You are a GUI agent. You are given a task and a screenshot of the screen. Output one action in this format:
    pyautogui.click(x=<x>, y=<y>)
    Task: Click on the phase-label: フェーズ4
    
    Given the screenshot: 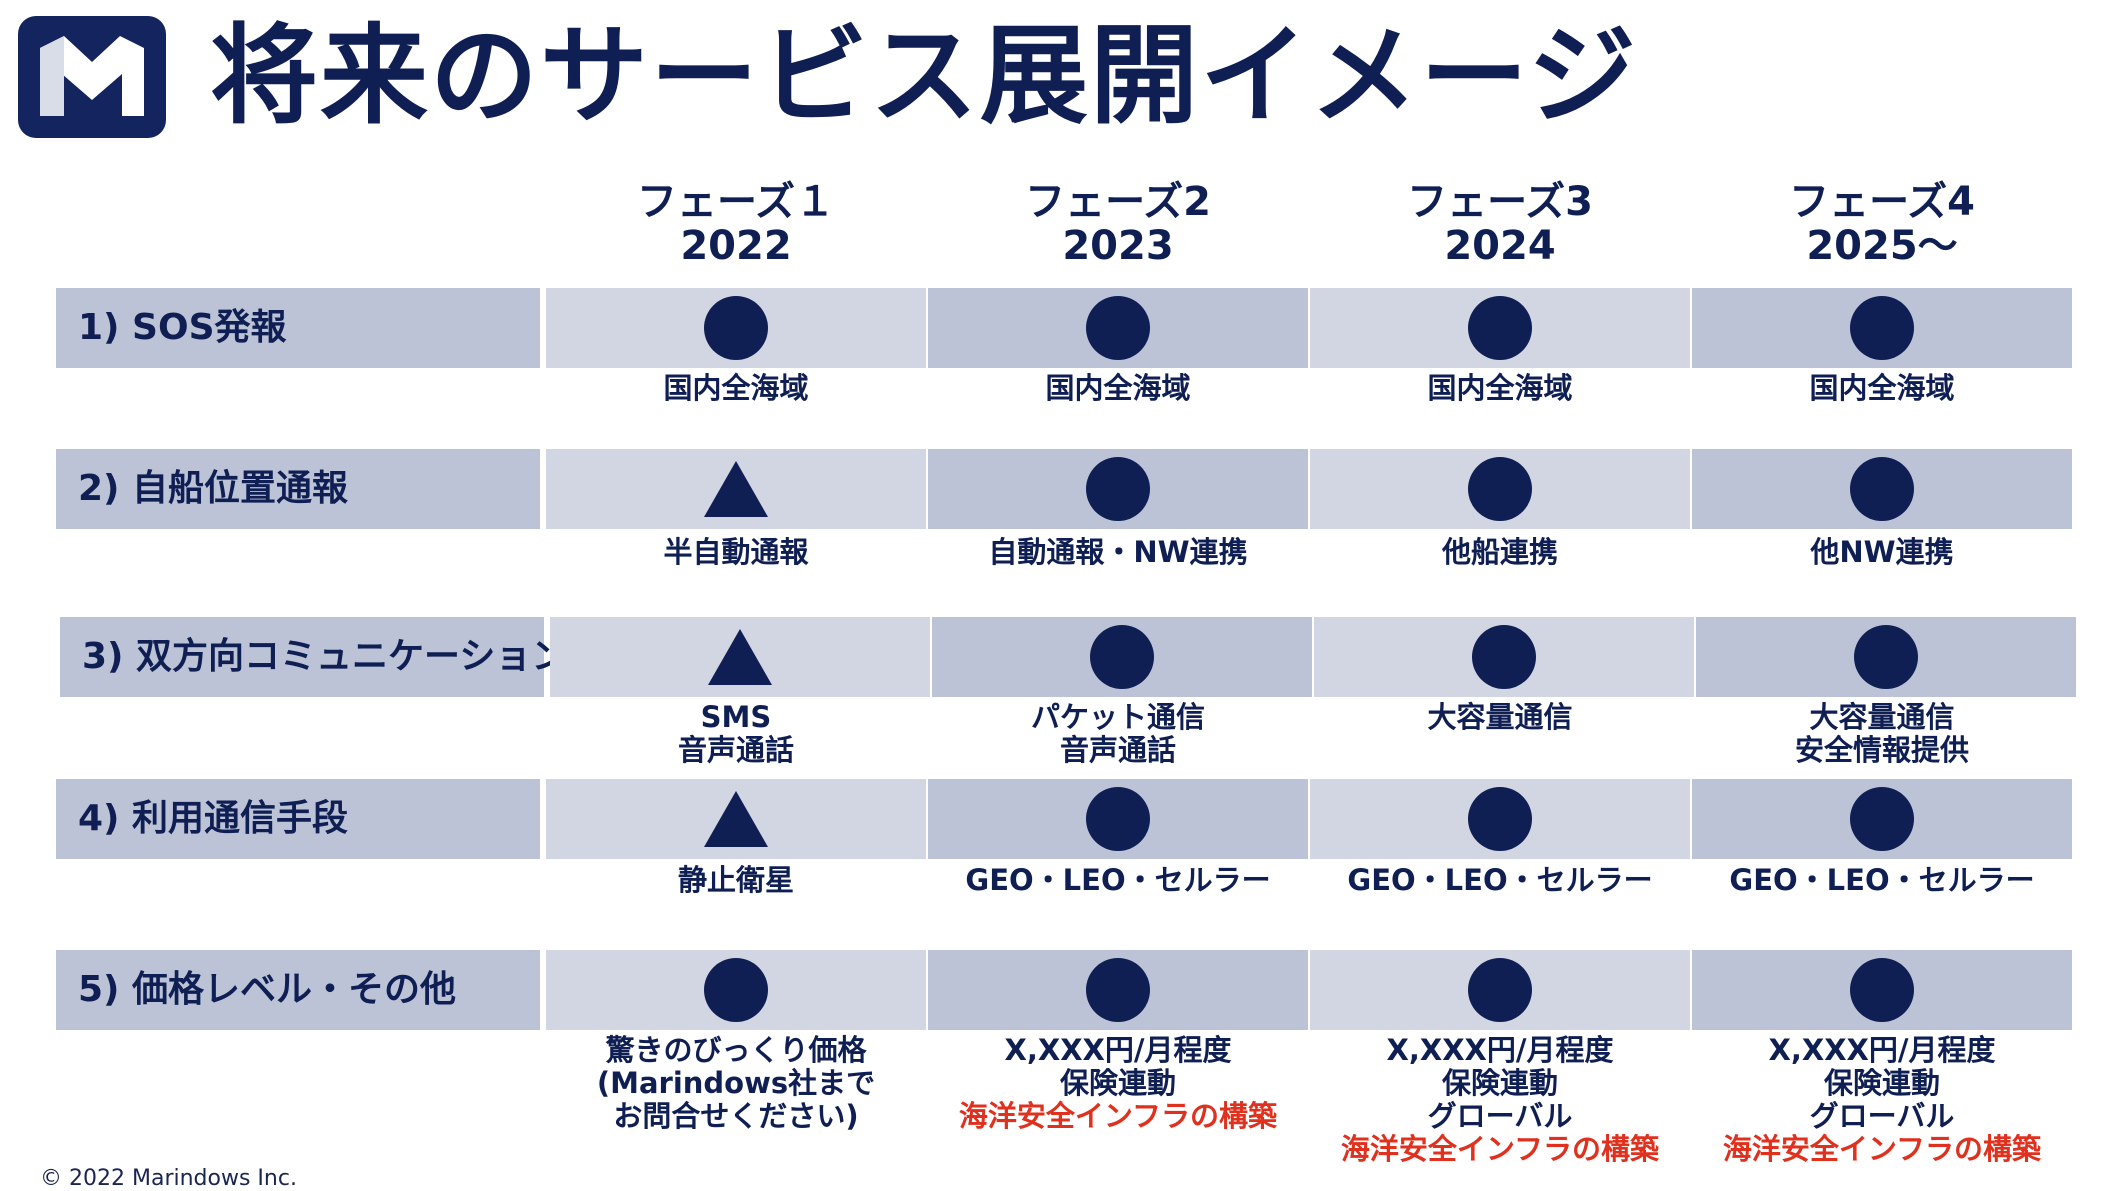 What is the action you would take?
    pyautogui.click(x=1882, y=202)
    